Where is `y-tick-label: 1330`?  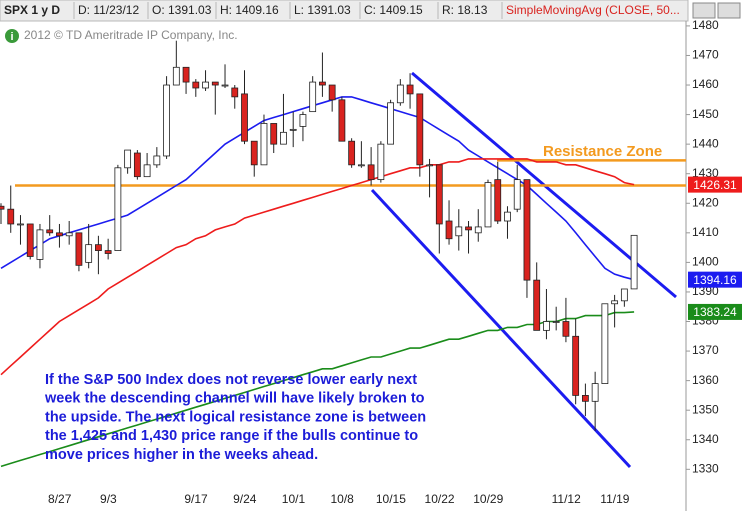
y-tick-label: 1330 is located at coordinates (705, 468).